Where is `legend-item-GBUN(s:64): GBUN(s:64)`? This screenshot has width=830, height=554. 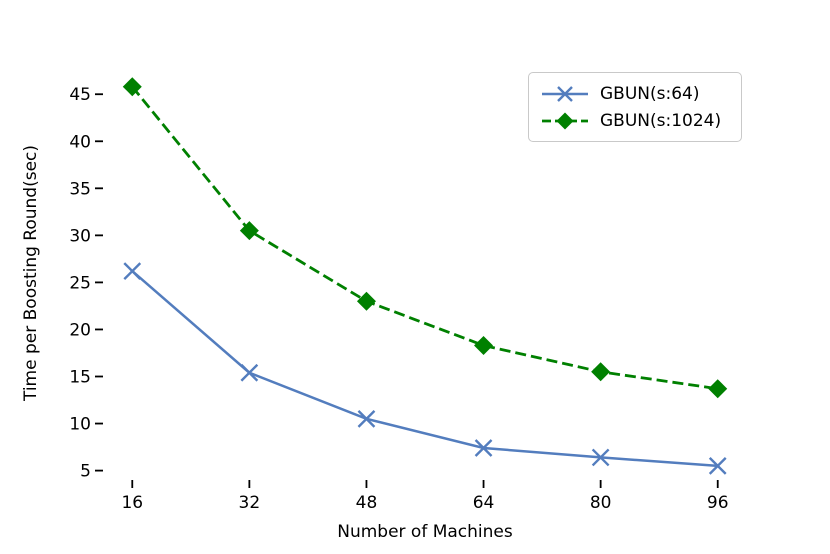
legend-item-GBUN(s:64): GBUN(s:64) is located at coordinates (636, 93).